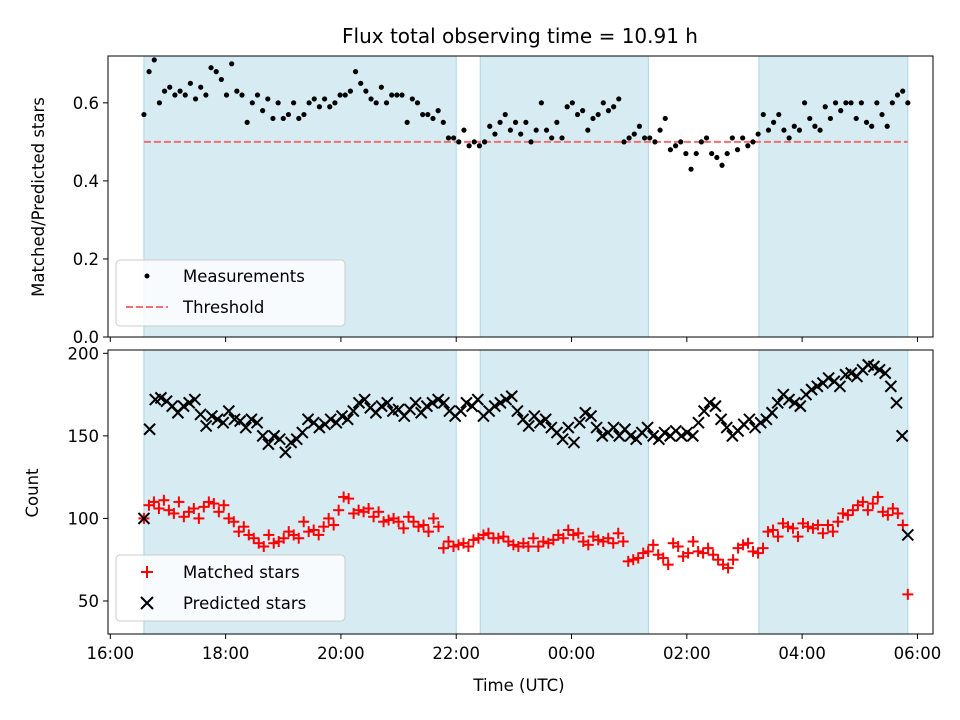 The height and width of the screenshot is (720, 960). Describe the element at coordinates (86, 259) in the screenshot. I see `y-tick-label: 0.2` at that location.